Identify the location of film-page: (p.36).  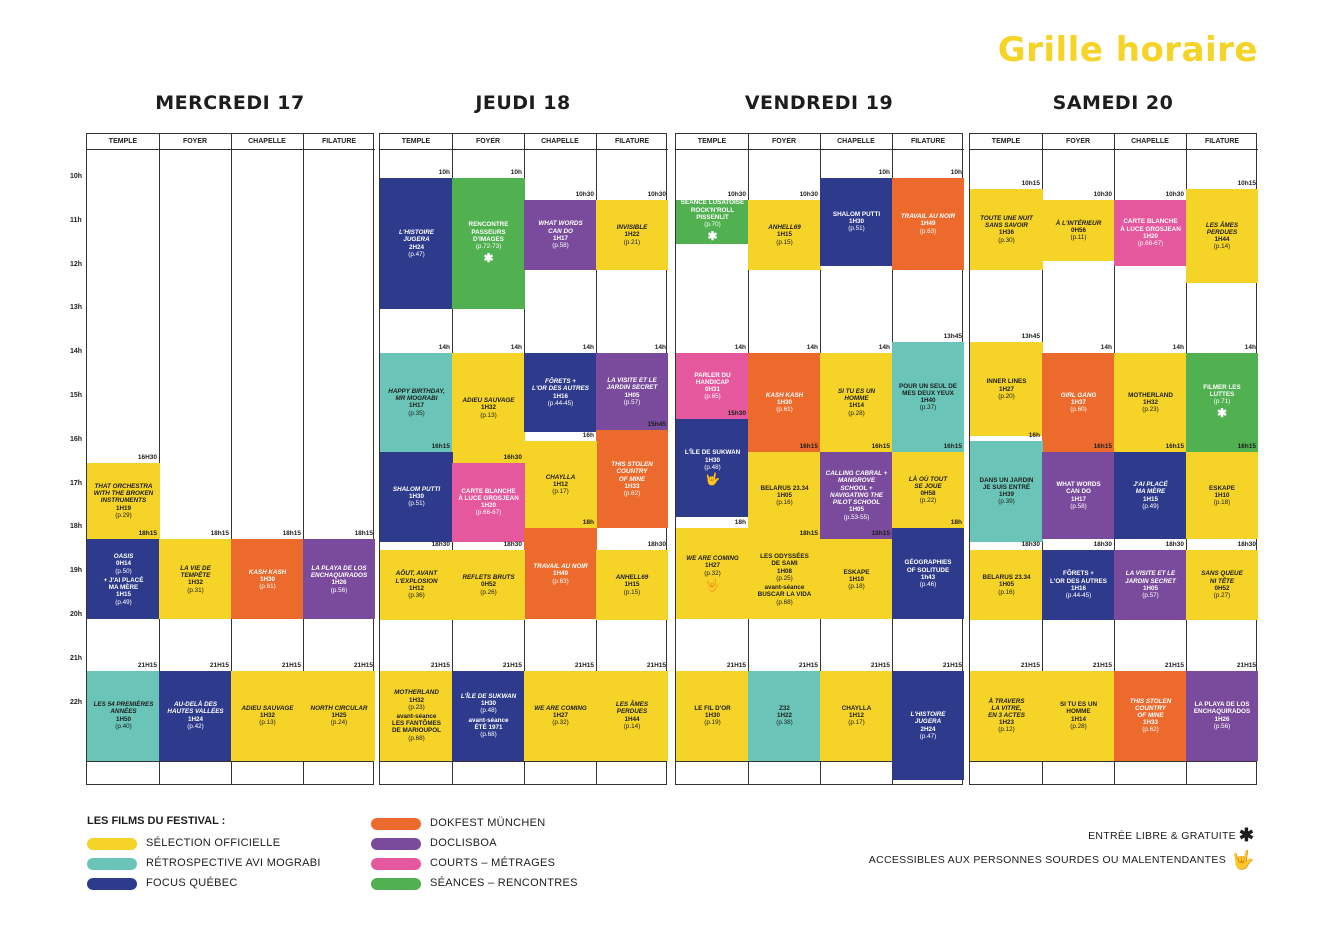
(416, 596).